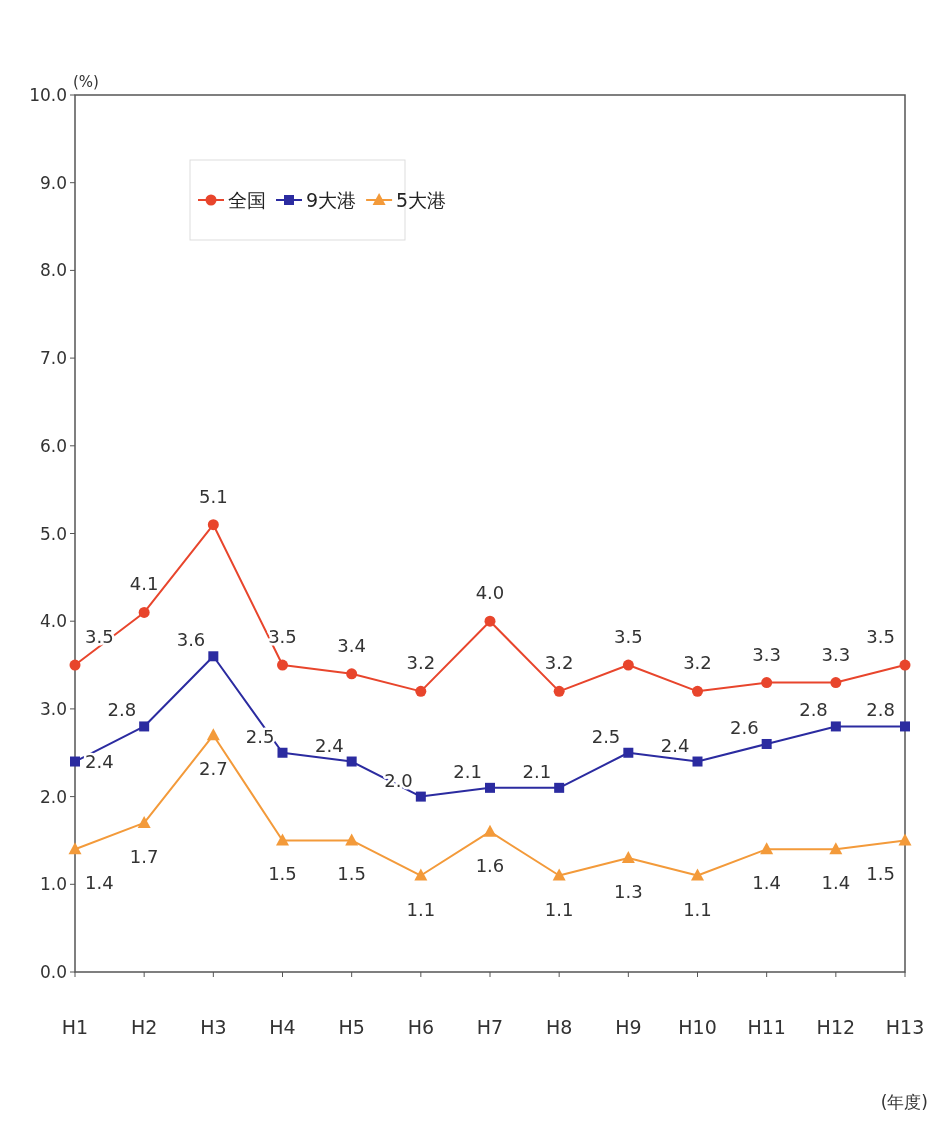 The height and width of the screenshot is (1131, 935). I want to click on y-tick-label: 6.0, so click(53, 445).